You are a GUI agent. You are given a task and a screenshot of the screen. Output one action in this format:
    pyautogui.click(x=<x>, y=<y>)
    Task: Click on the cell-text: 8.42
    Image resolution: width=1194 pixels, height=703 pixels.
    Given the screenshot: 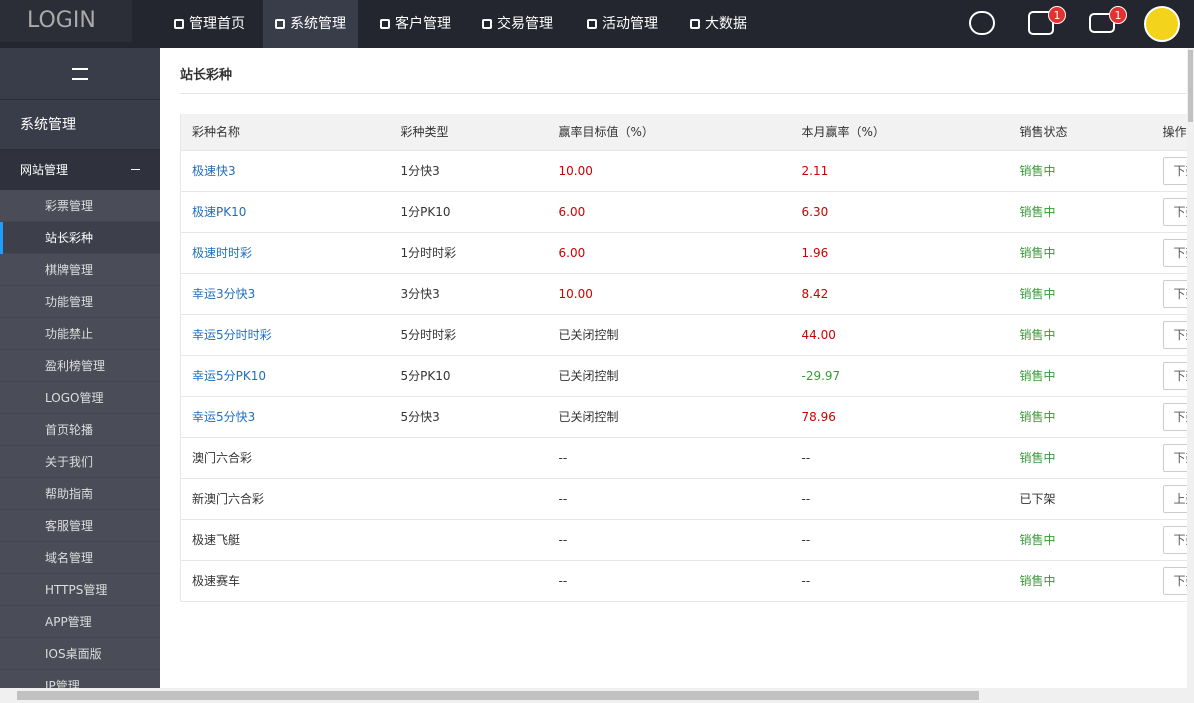 What is the action you would take?
    pyautogui.click(x=815, y=293)
    